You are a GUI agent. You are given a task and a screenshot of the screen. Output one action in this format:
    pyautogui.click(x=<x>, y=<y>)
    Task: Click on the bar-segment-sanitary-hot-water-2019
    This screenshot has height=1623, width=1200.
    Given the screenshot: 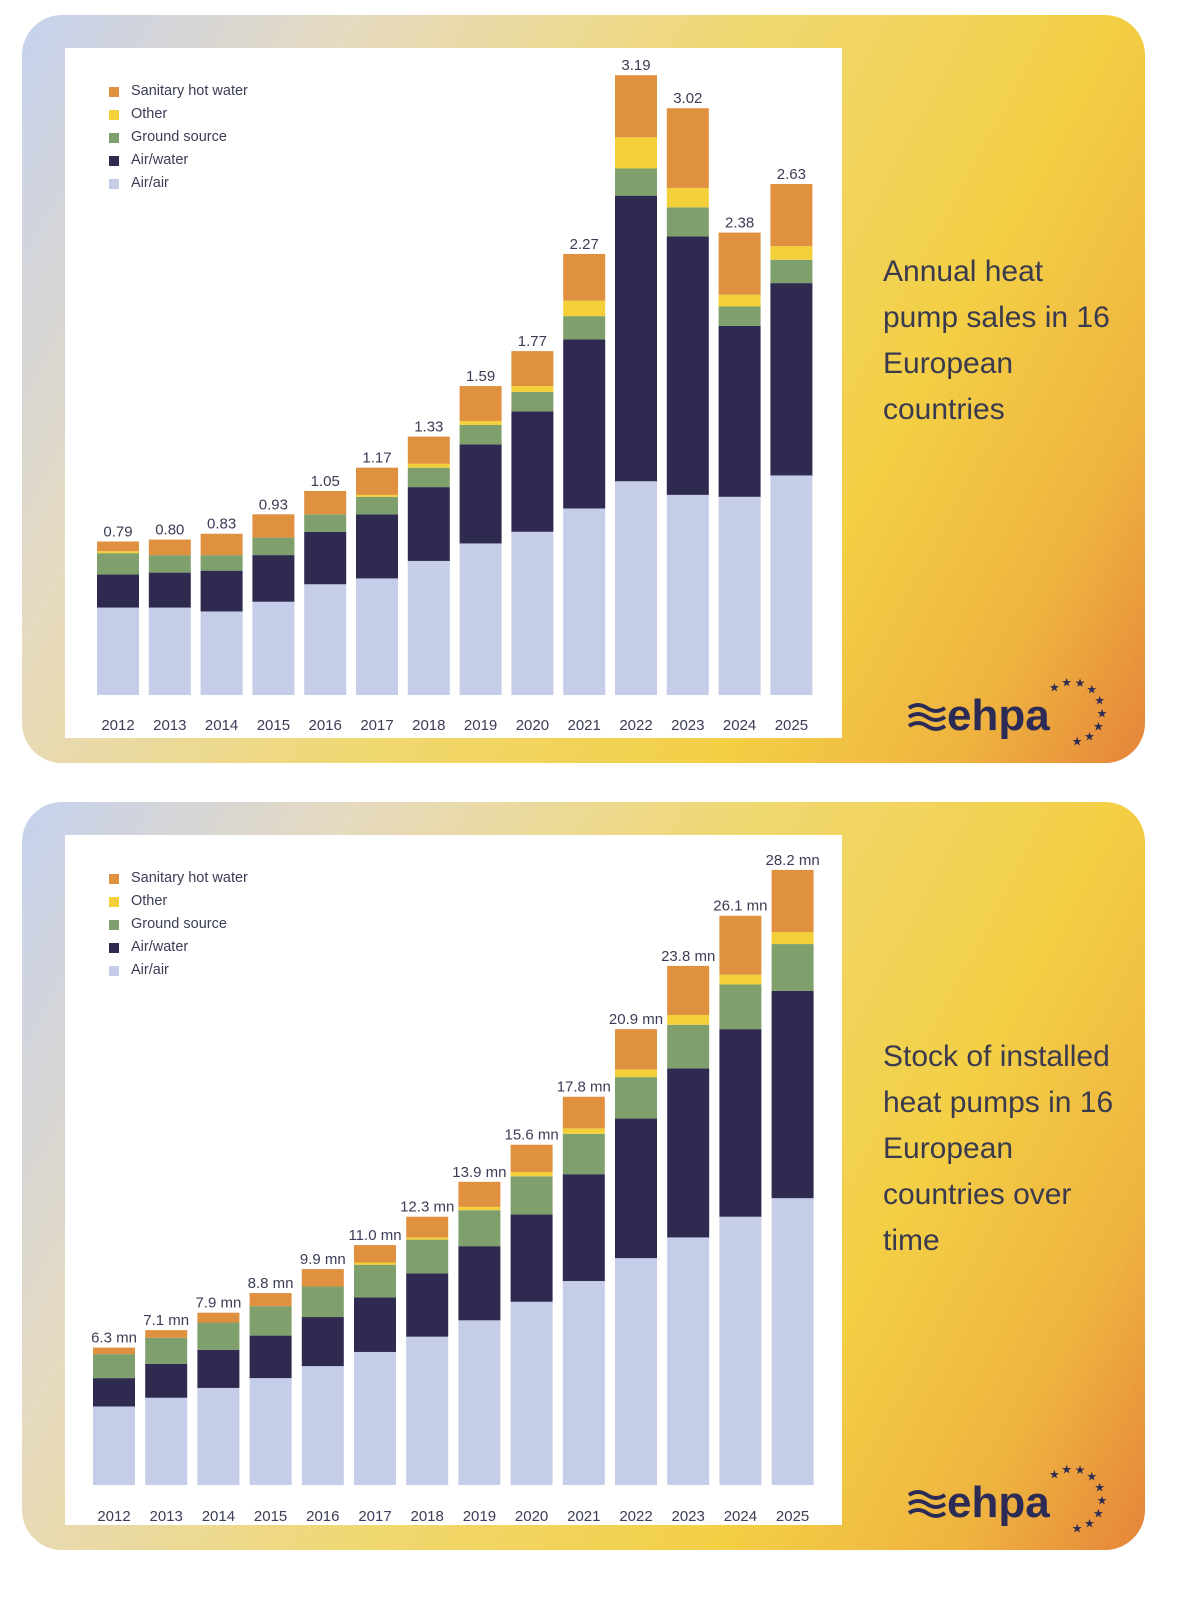 What is the action you would take?
    pyautogui.click(x=479, y=1194)
    